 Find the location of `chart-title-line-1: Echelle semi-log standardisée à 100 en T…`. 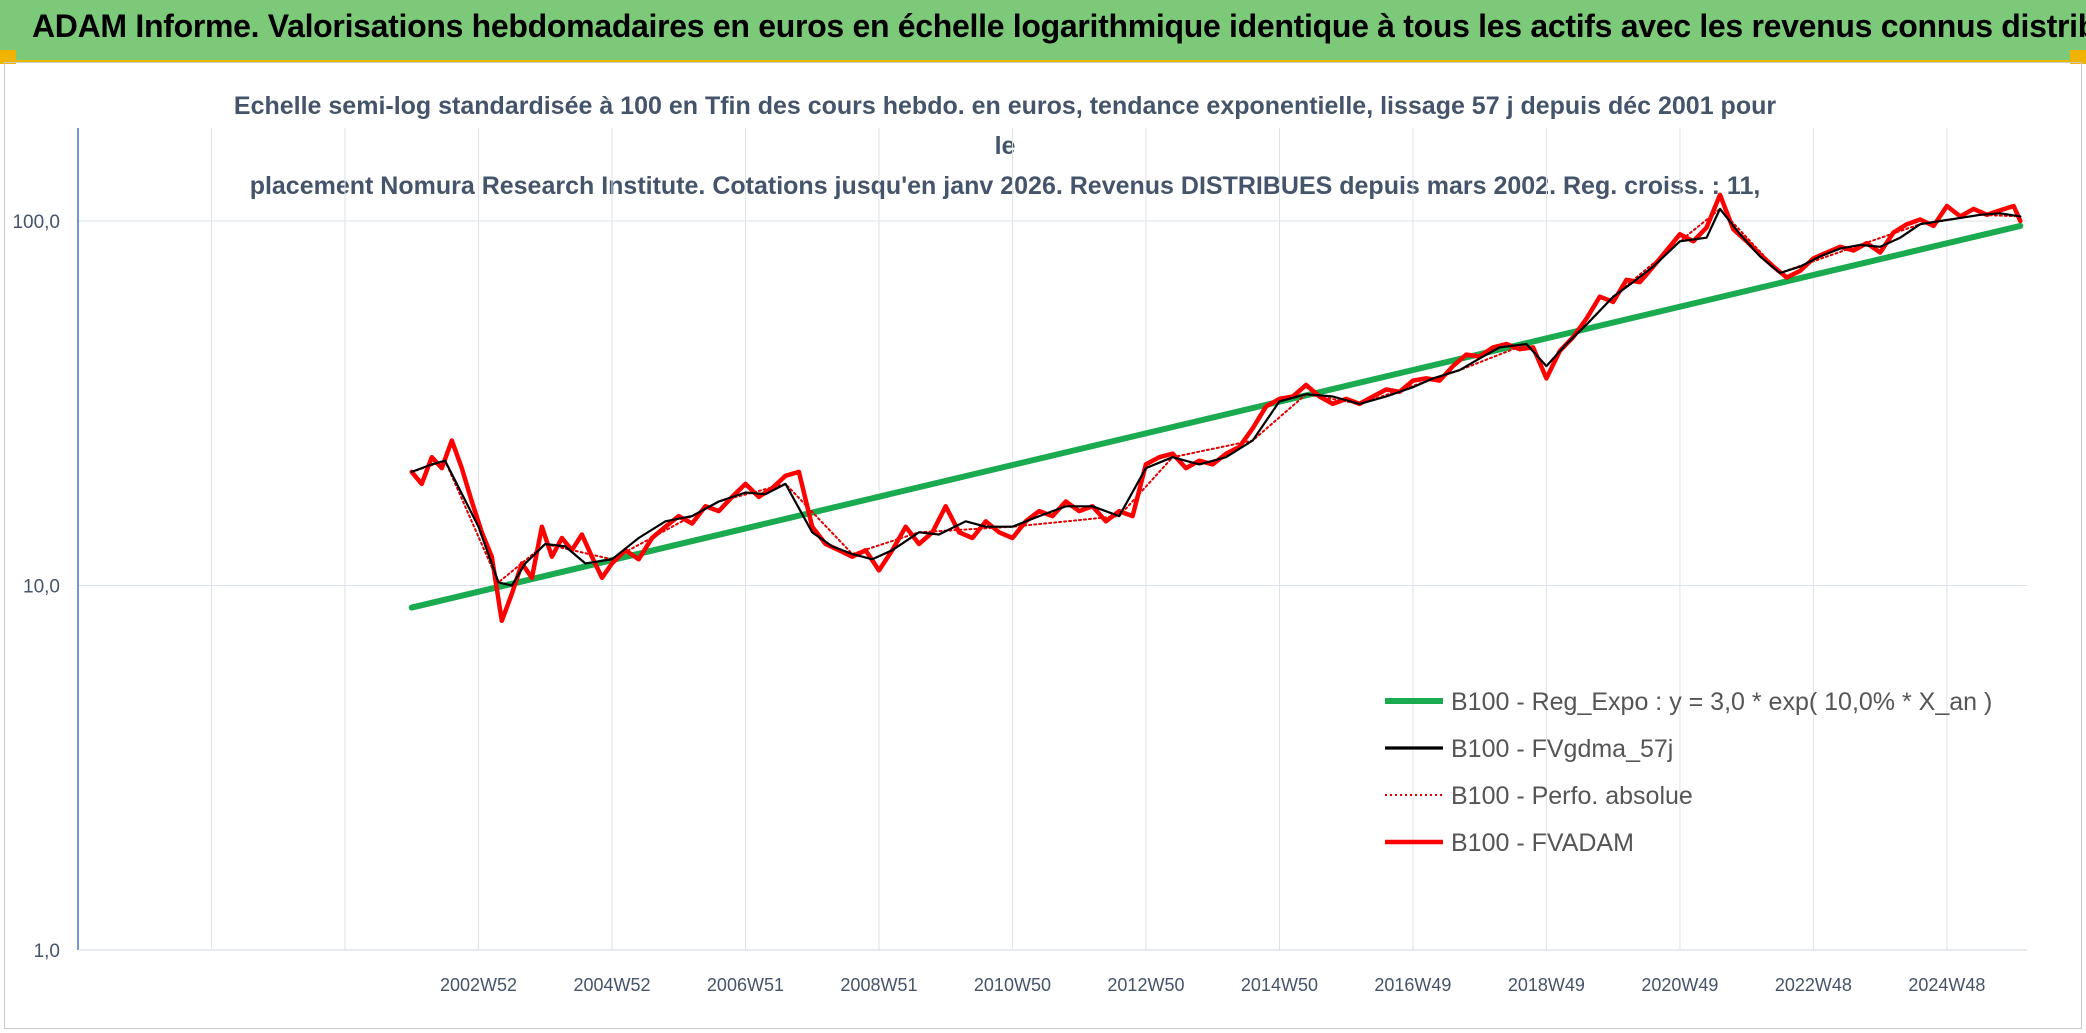

chart-title-line-1: Echelle semi-log standardisée à 100 en T… is located at coordinates (1005, 126).